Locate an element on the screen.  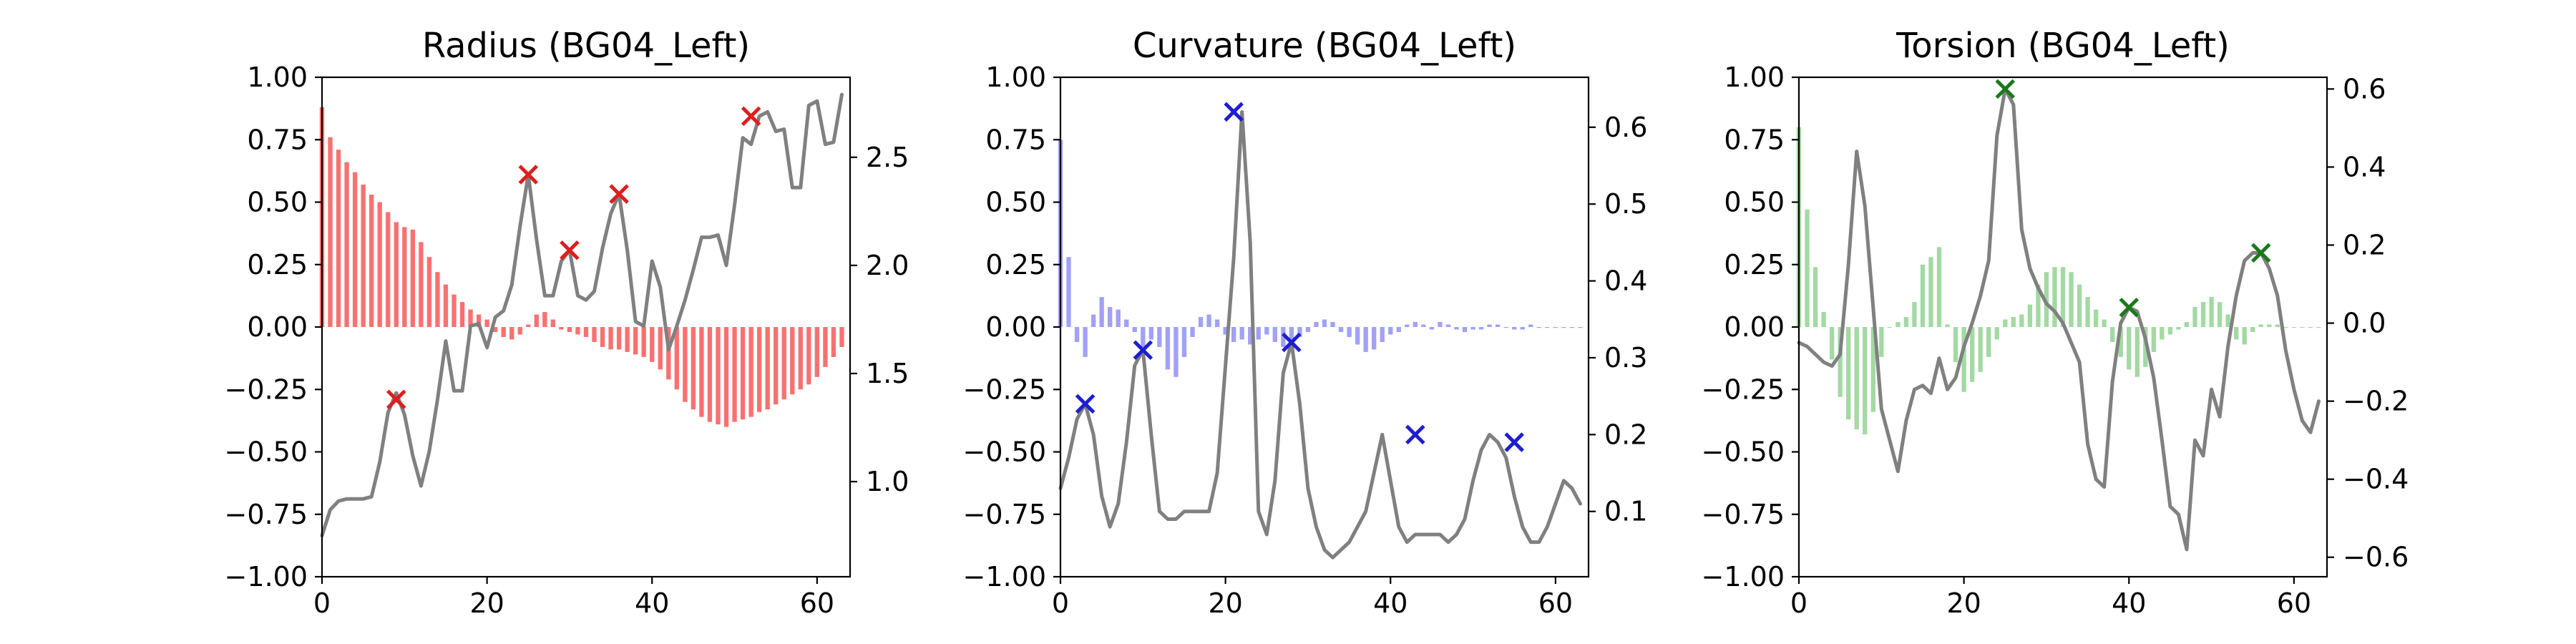
x-tick-label: 20 is located at coordinates (1963, 603).